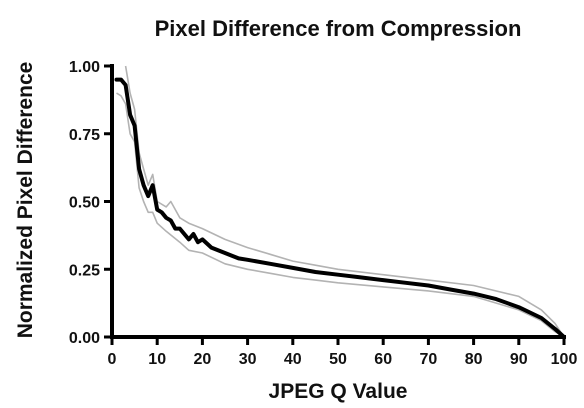  I want to click on x-tick-label: 0, so click(112, 359).